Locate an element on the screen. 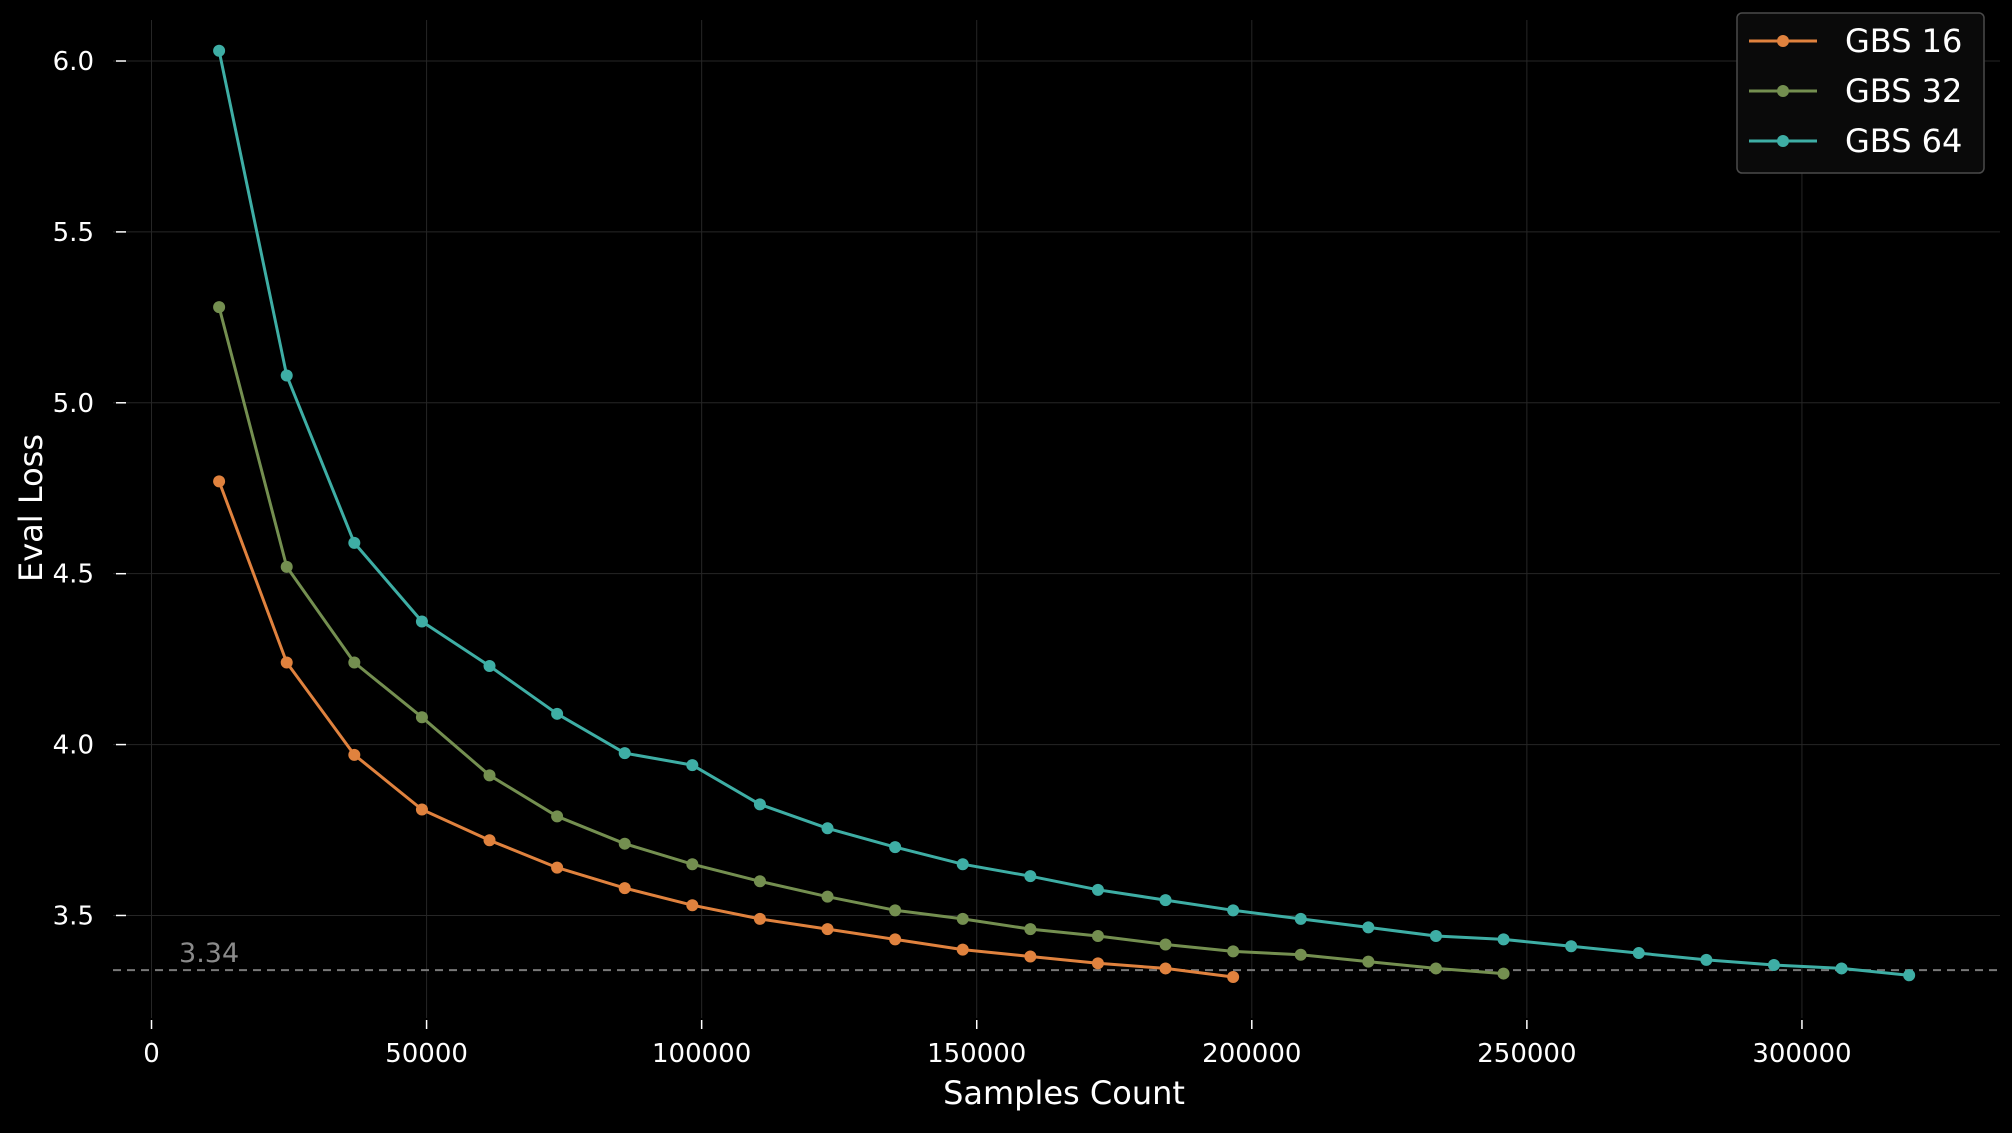 This screenshot has width=2012, height=1133. y-tick-label: 5.0 is located at coordinates (73, 404).